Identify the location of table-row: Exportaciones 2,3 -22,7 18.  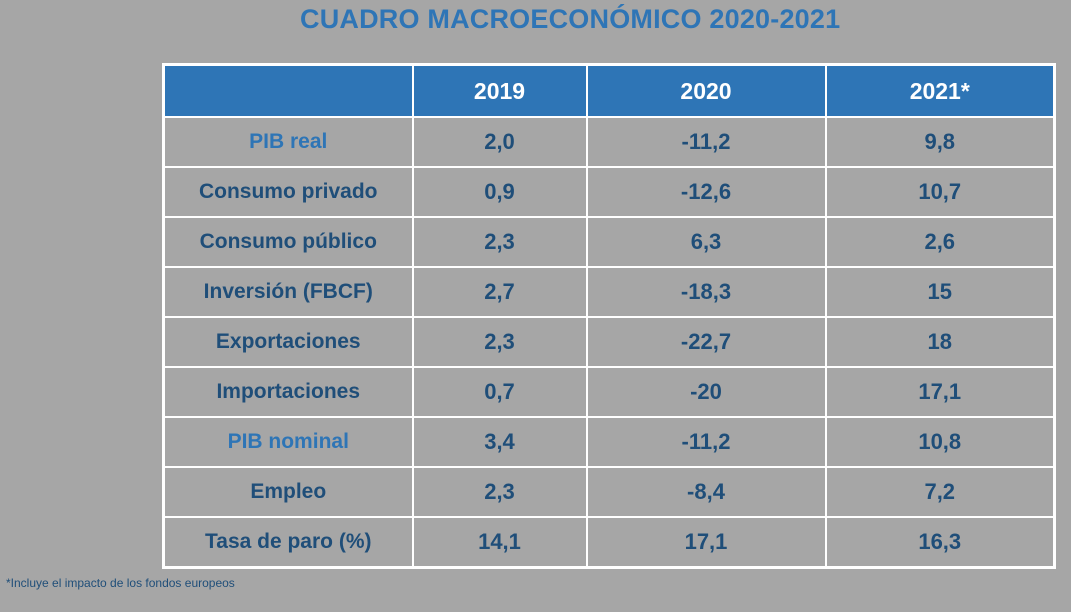
(609, 342).